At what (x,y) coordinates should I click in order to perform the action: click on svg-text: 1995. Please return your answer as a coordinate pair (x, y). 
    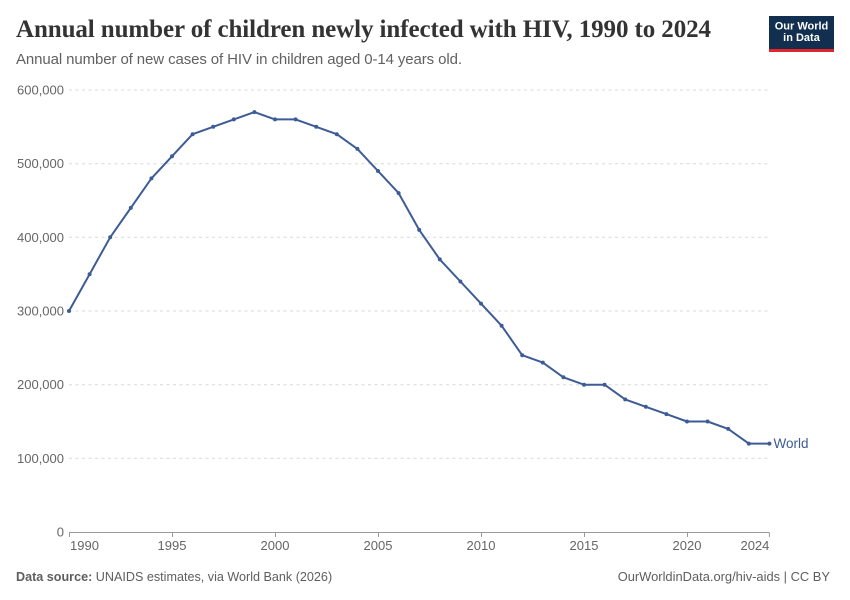
    Looking at the image, I should click on (172, 545).